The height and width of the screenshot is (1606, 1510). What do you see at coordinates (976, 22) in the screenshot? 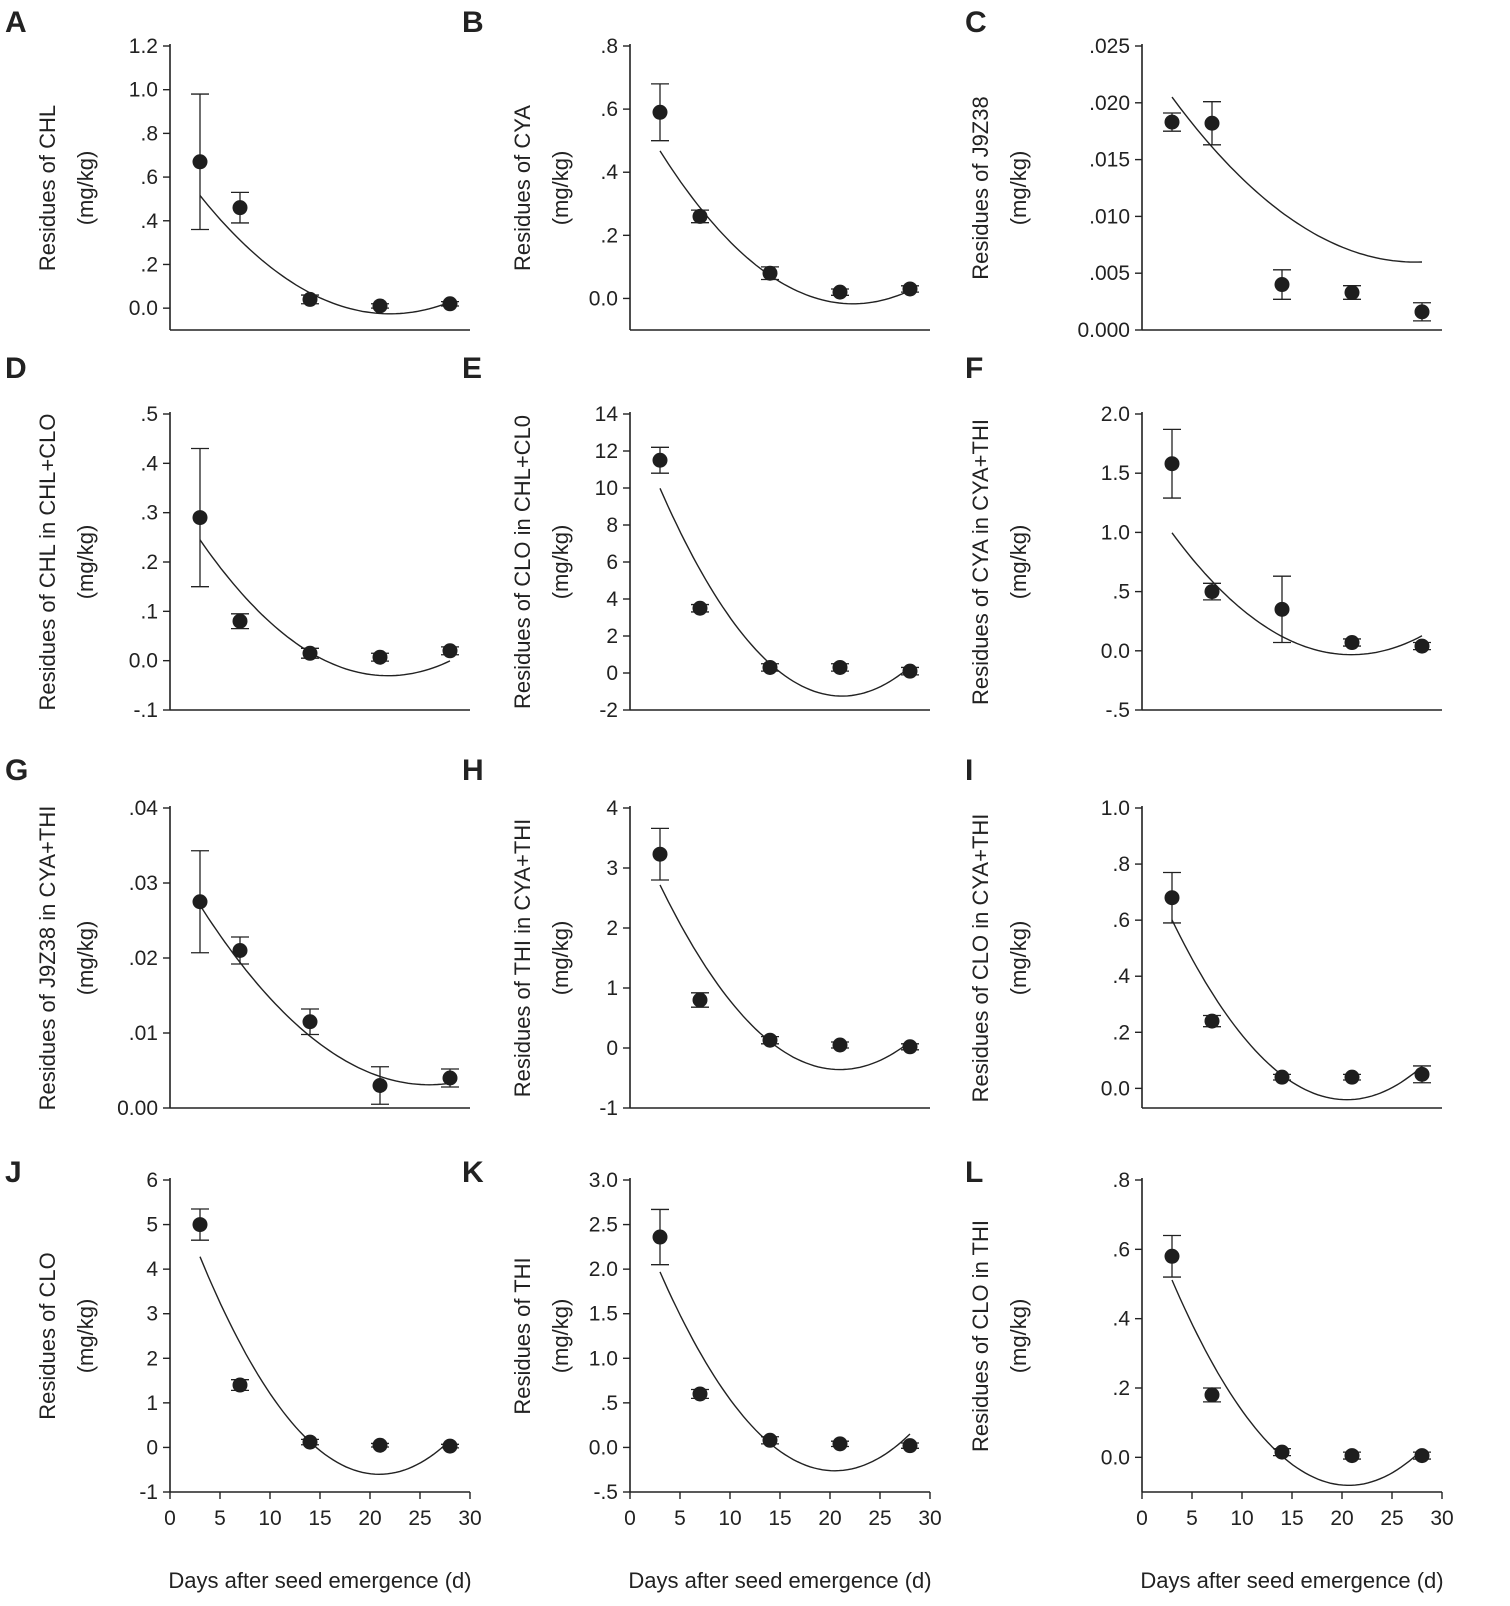
I see `panel-letter: C` at bounding box center [976, 22].